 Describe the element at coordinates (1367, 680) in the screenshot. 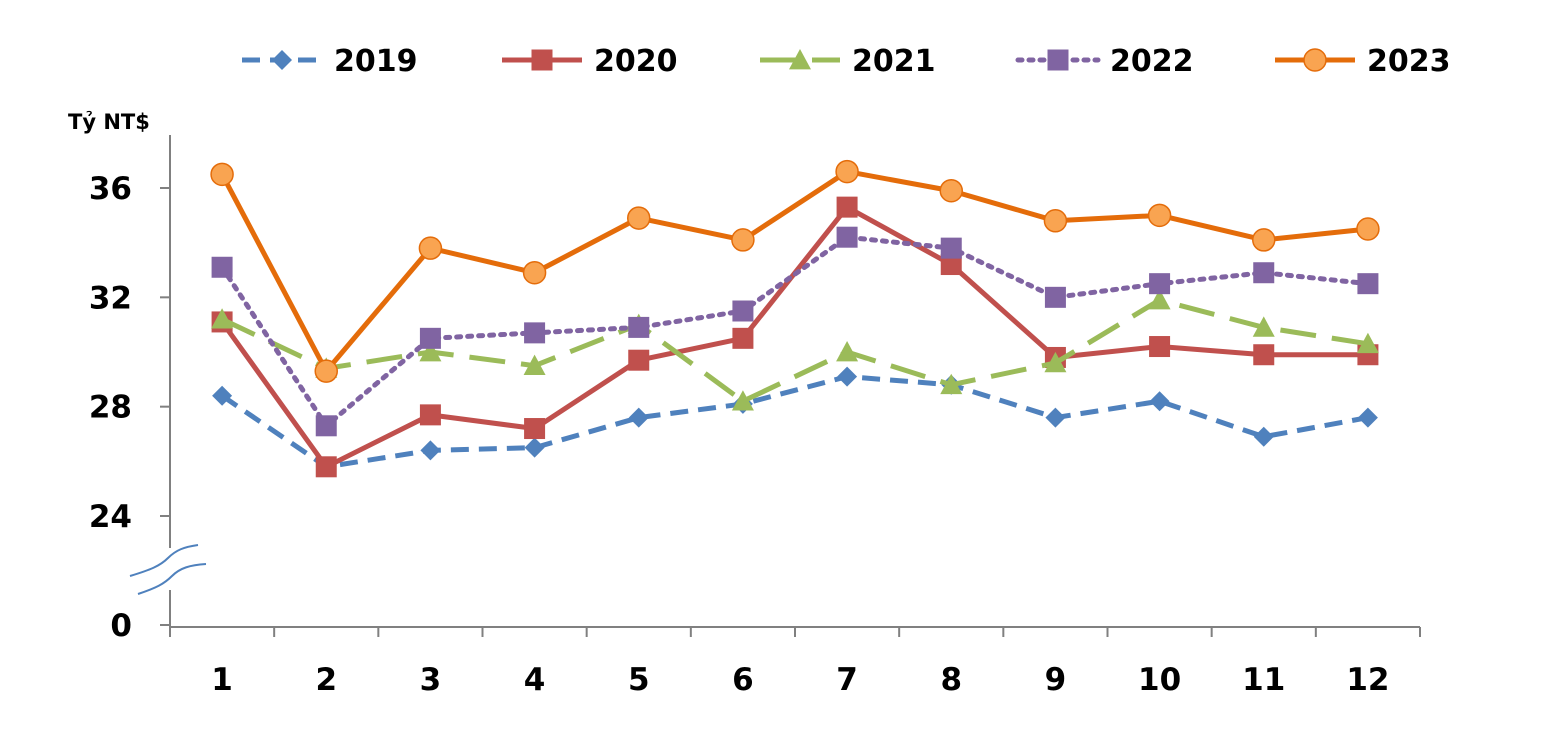

I see `x-tick-label: 12` at that location.